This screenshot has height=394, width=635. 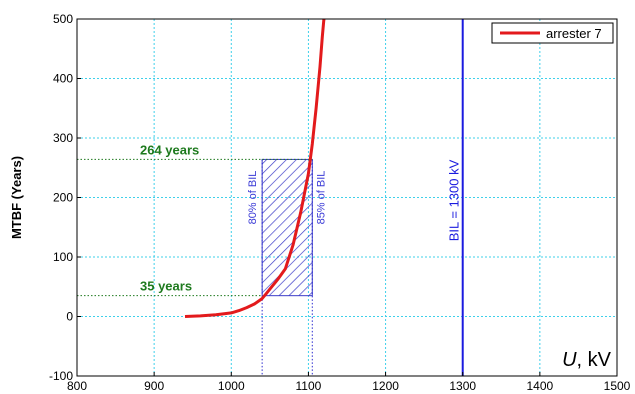 I want to click on x-axis-label: U, kV, so click(x=587, y=360).